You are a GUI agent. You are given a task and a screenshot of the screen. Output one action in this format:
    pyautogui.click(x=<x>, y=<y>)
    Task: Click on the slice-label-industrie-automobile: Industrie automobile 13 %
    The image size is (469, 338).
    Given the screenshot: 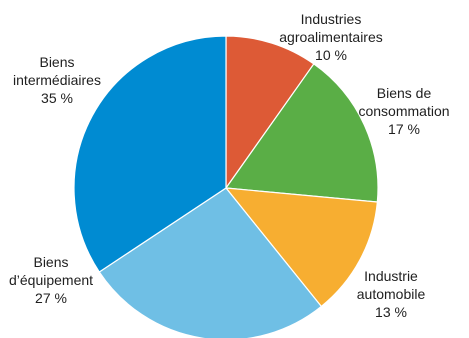 What is the action you would take?
    pyautogui.click(x=391, y=294)
    